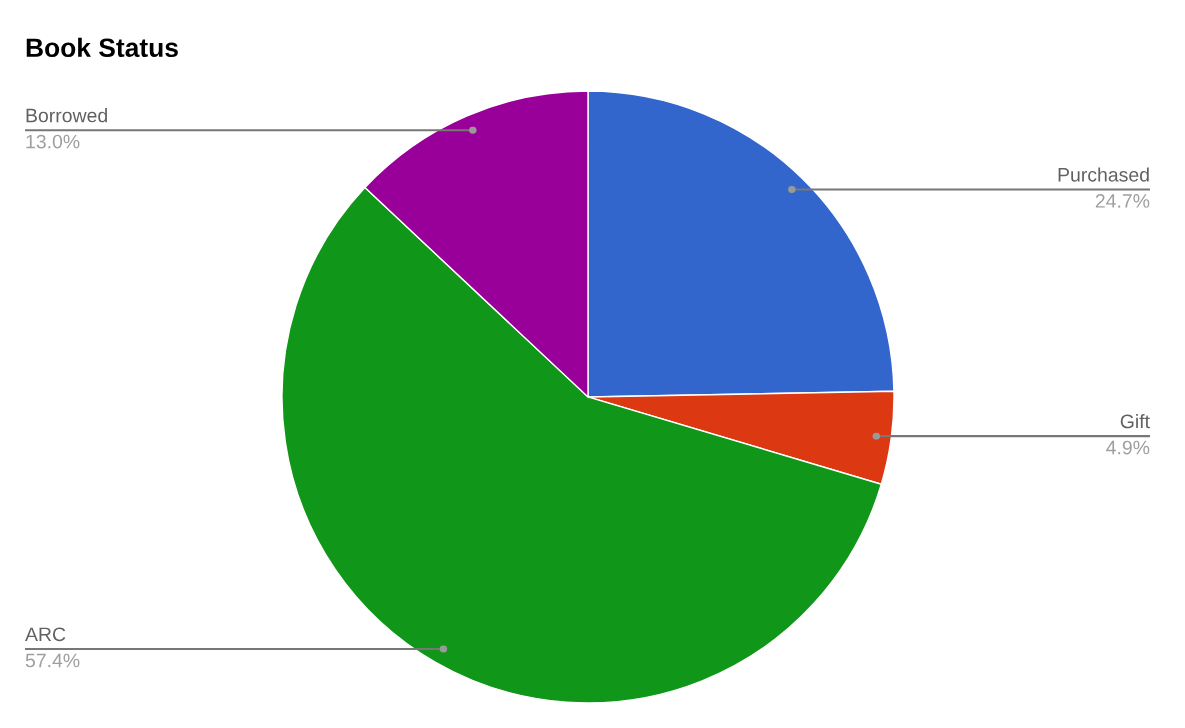 The image size is (1185, 728). What do you see at coordinates (102, 47) in the screenshot?
I see `chart-title: Book Status` at bounding box center [102, 47].